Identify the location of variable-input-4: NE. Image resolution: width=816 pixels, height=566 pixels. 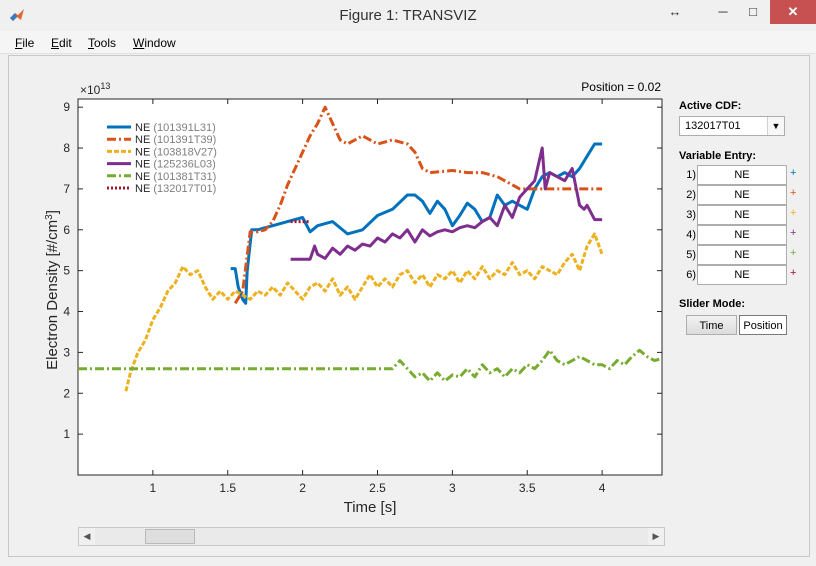
(742, 235).